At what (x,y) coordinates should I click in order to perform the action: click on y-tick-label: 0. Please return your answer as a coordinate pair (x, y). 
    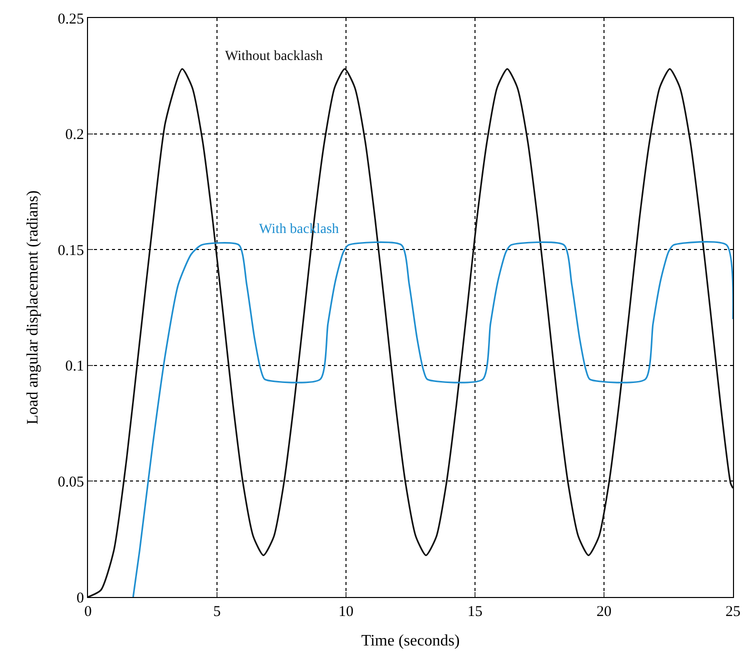
    Looking at the image, I should click on (80, 598).